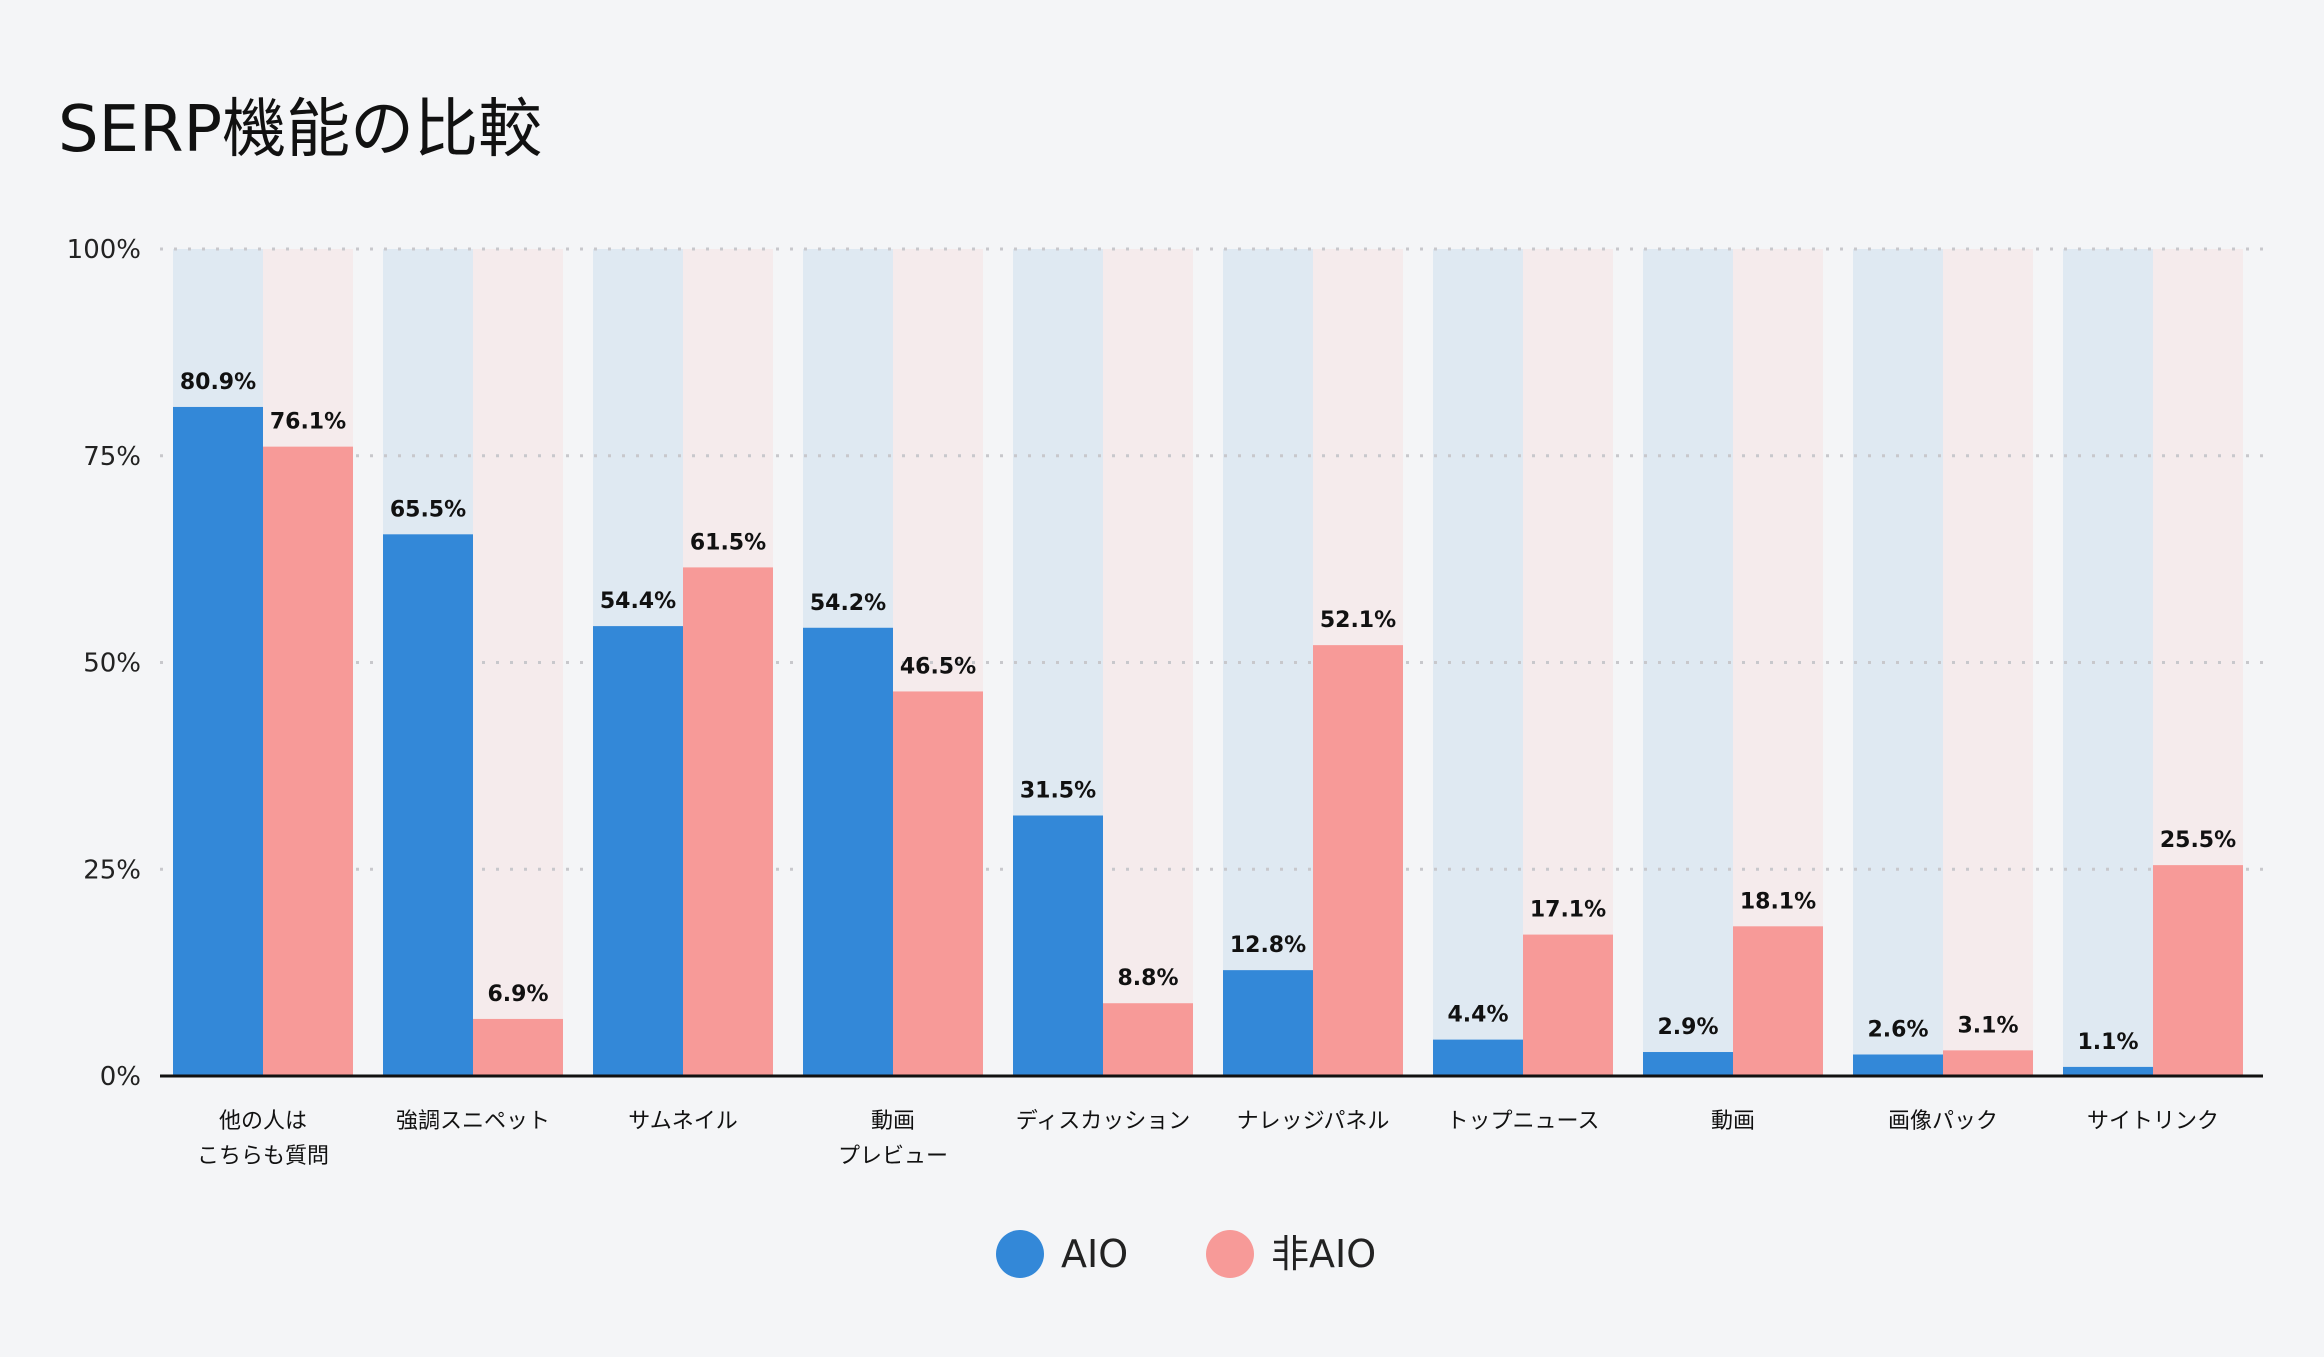 This screenshot has height=1357, width=2324. What do you see at coordinates (473, 1121) in the screenshot?
I see `x-tick-label: 強調スニペット` at bounding box center [473, 1121].